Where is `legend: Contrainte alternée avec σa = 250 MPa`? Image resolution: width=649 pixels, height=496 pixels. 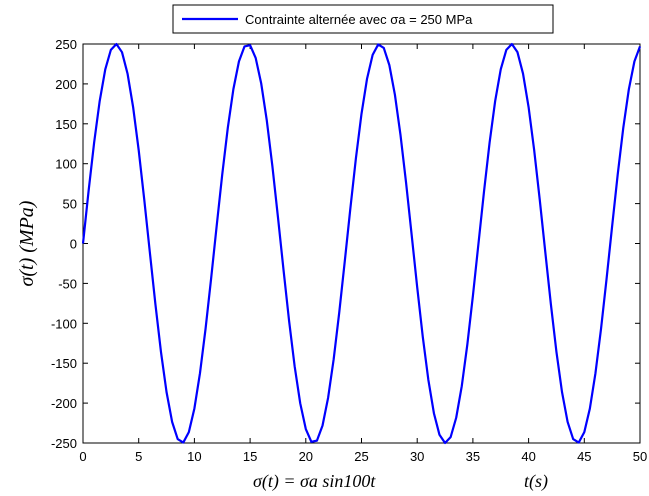
legend: Contrainte alternée avec σa = 250 MPa is located at coordinates (363, 19).